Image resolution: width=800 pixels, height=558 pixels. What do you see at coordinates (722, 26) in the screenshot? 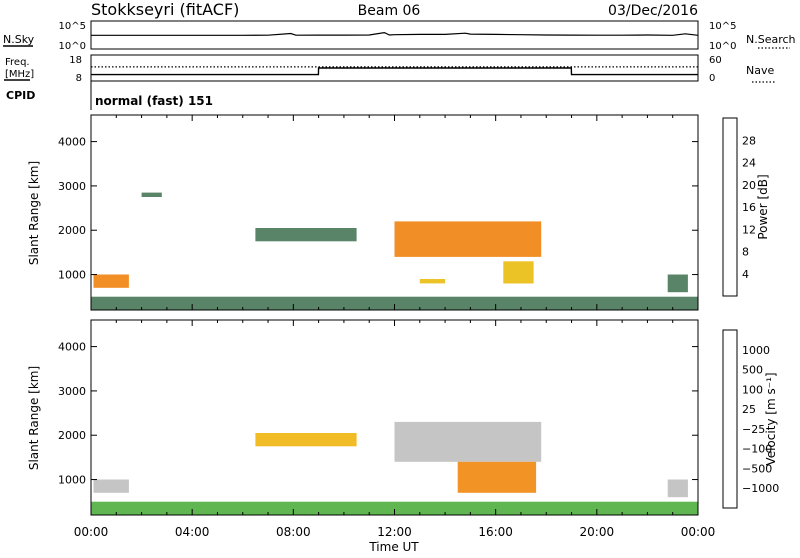
I see `nsearch-tick-top: 10^5` at bounding box center [722, 26].